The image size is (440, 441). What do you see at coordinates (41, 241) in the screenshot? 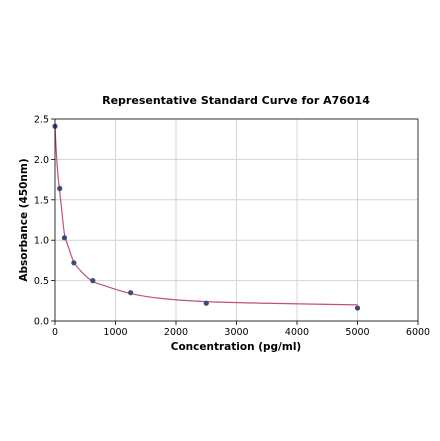
I see `y-tick-label-2: 1.0` at bounding box center [41, 241].